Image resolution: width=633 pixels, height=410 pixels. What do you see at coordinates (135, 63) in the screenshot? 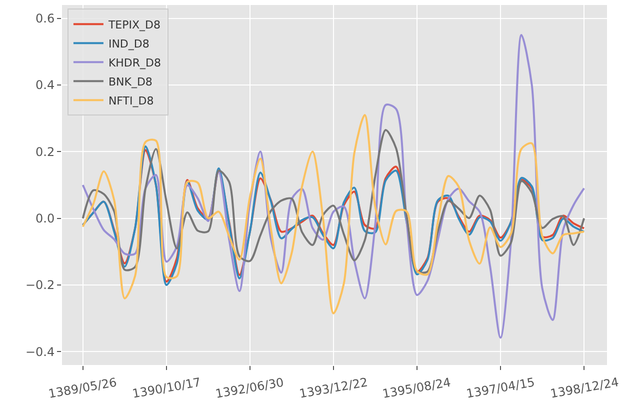
I see `legend-label: KHDR_D8` at bounding box center [135, 63].